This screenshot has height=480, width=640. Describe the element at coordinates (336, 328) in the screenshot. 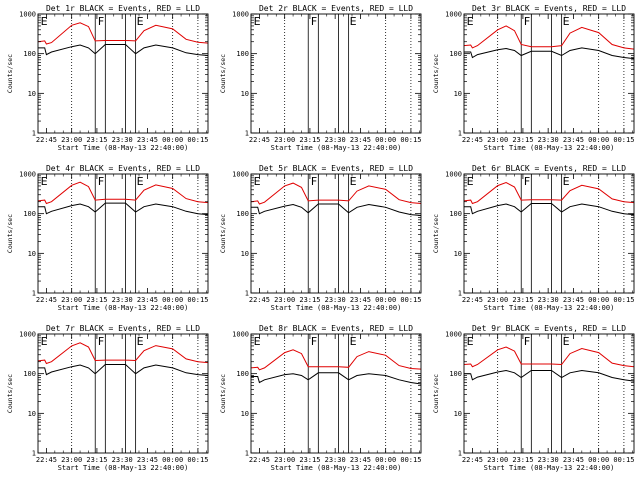

I see `panel-title: Det 8r BLACK = Events, RED = LLD` at that location.